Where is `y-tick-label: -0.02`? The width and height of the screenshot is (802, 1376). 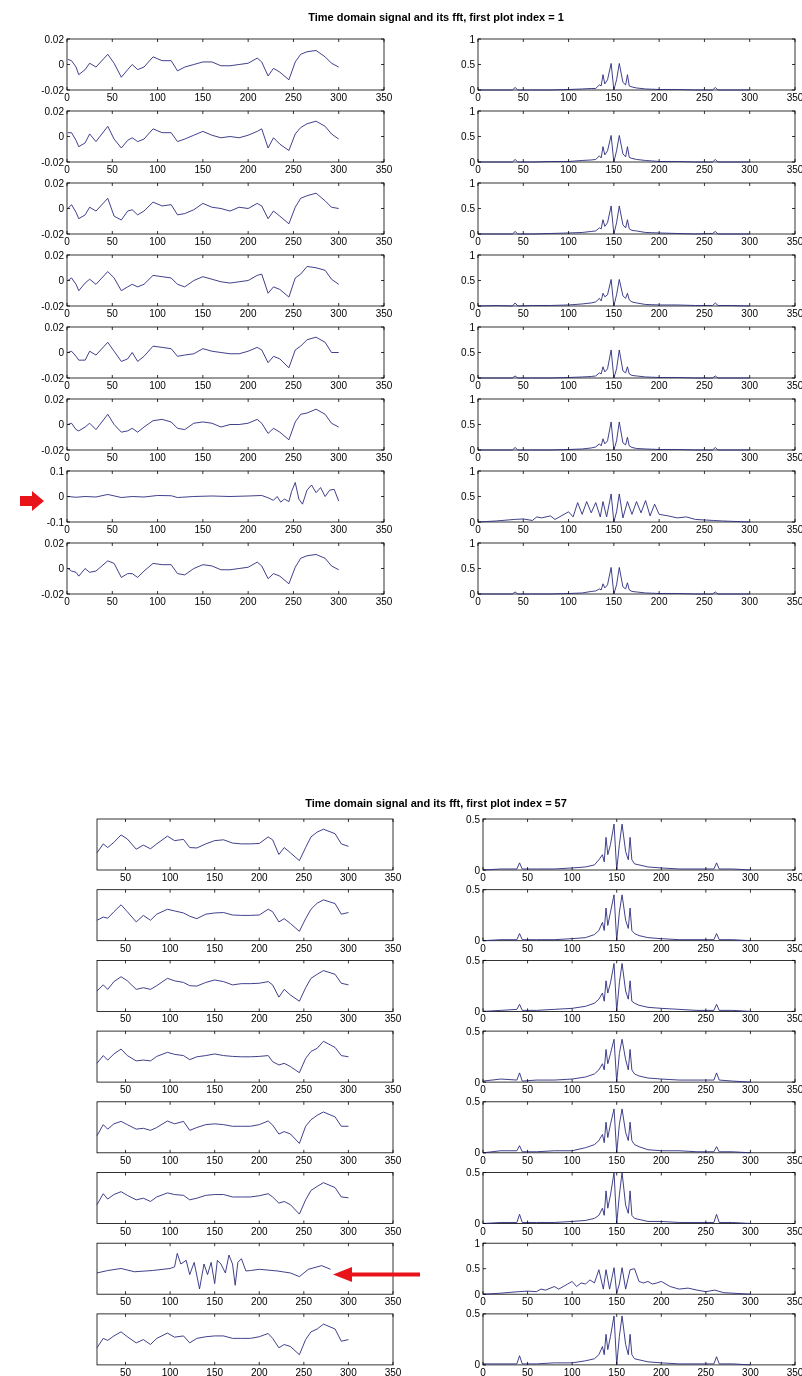 y-tick-label: -0.02 is located at coordinates (53, 90).